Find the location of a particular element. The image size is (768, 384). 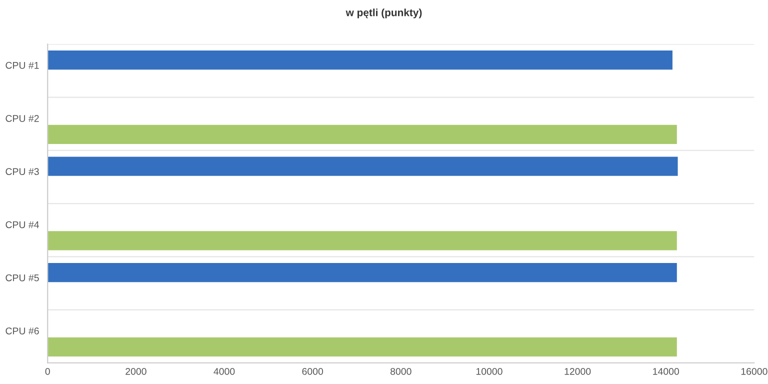

x-tick-label: 16000 is located at coordinates (754, 371).